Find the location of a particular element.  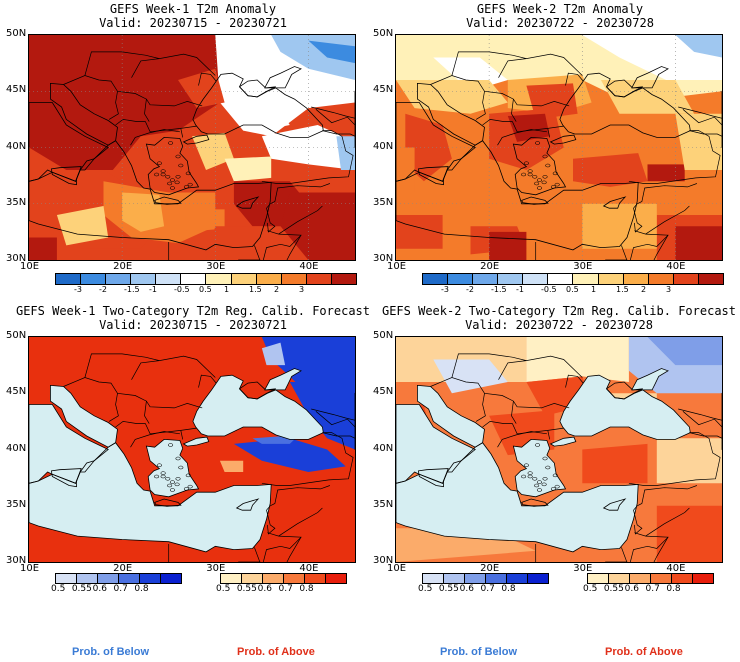

sea-azov is located at coordinates (283, 77).